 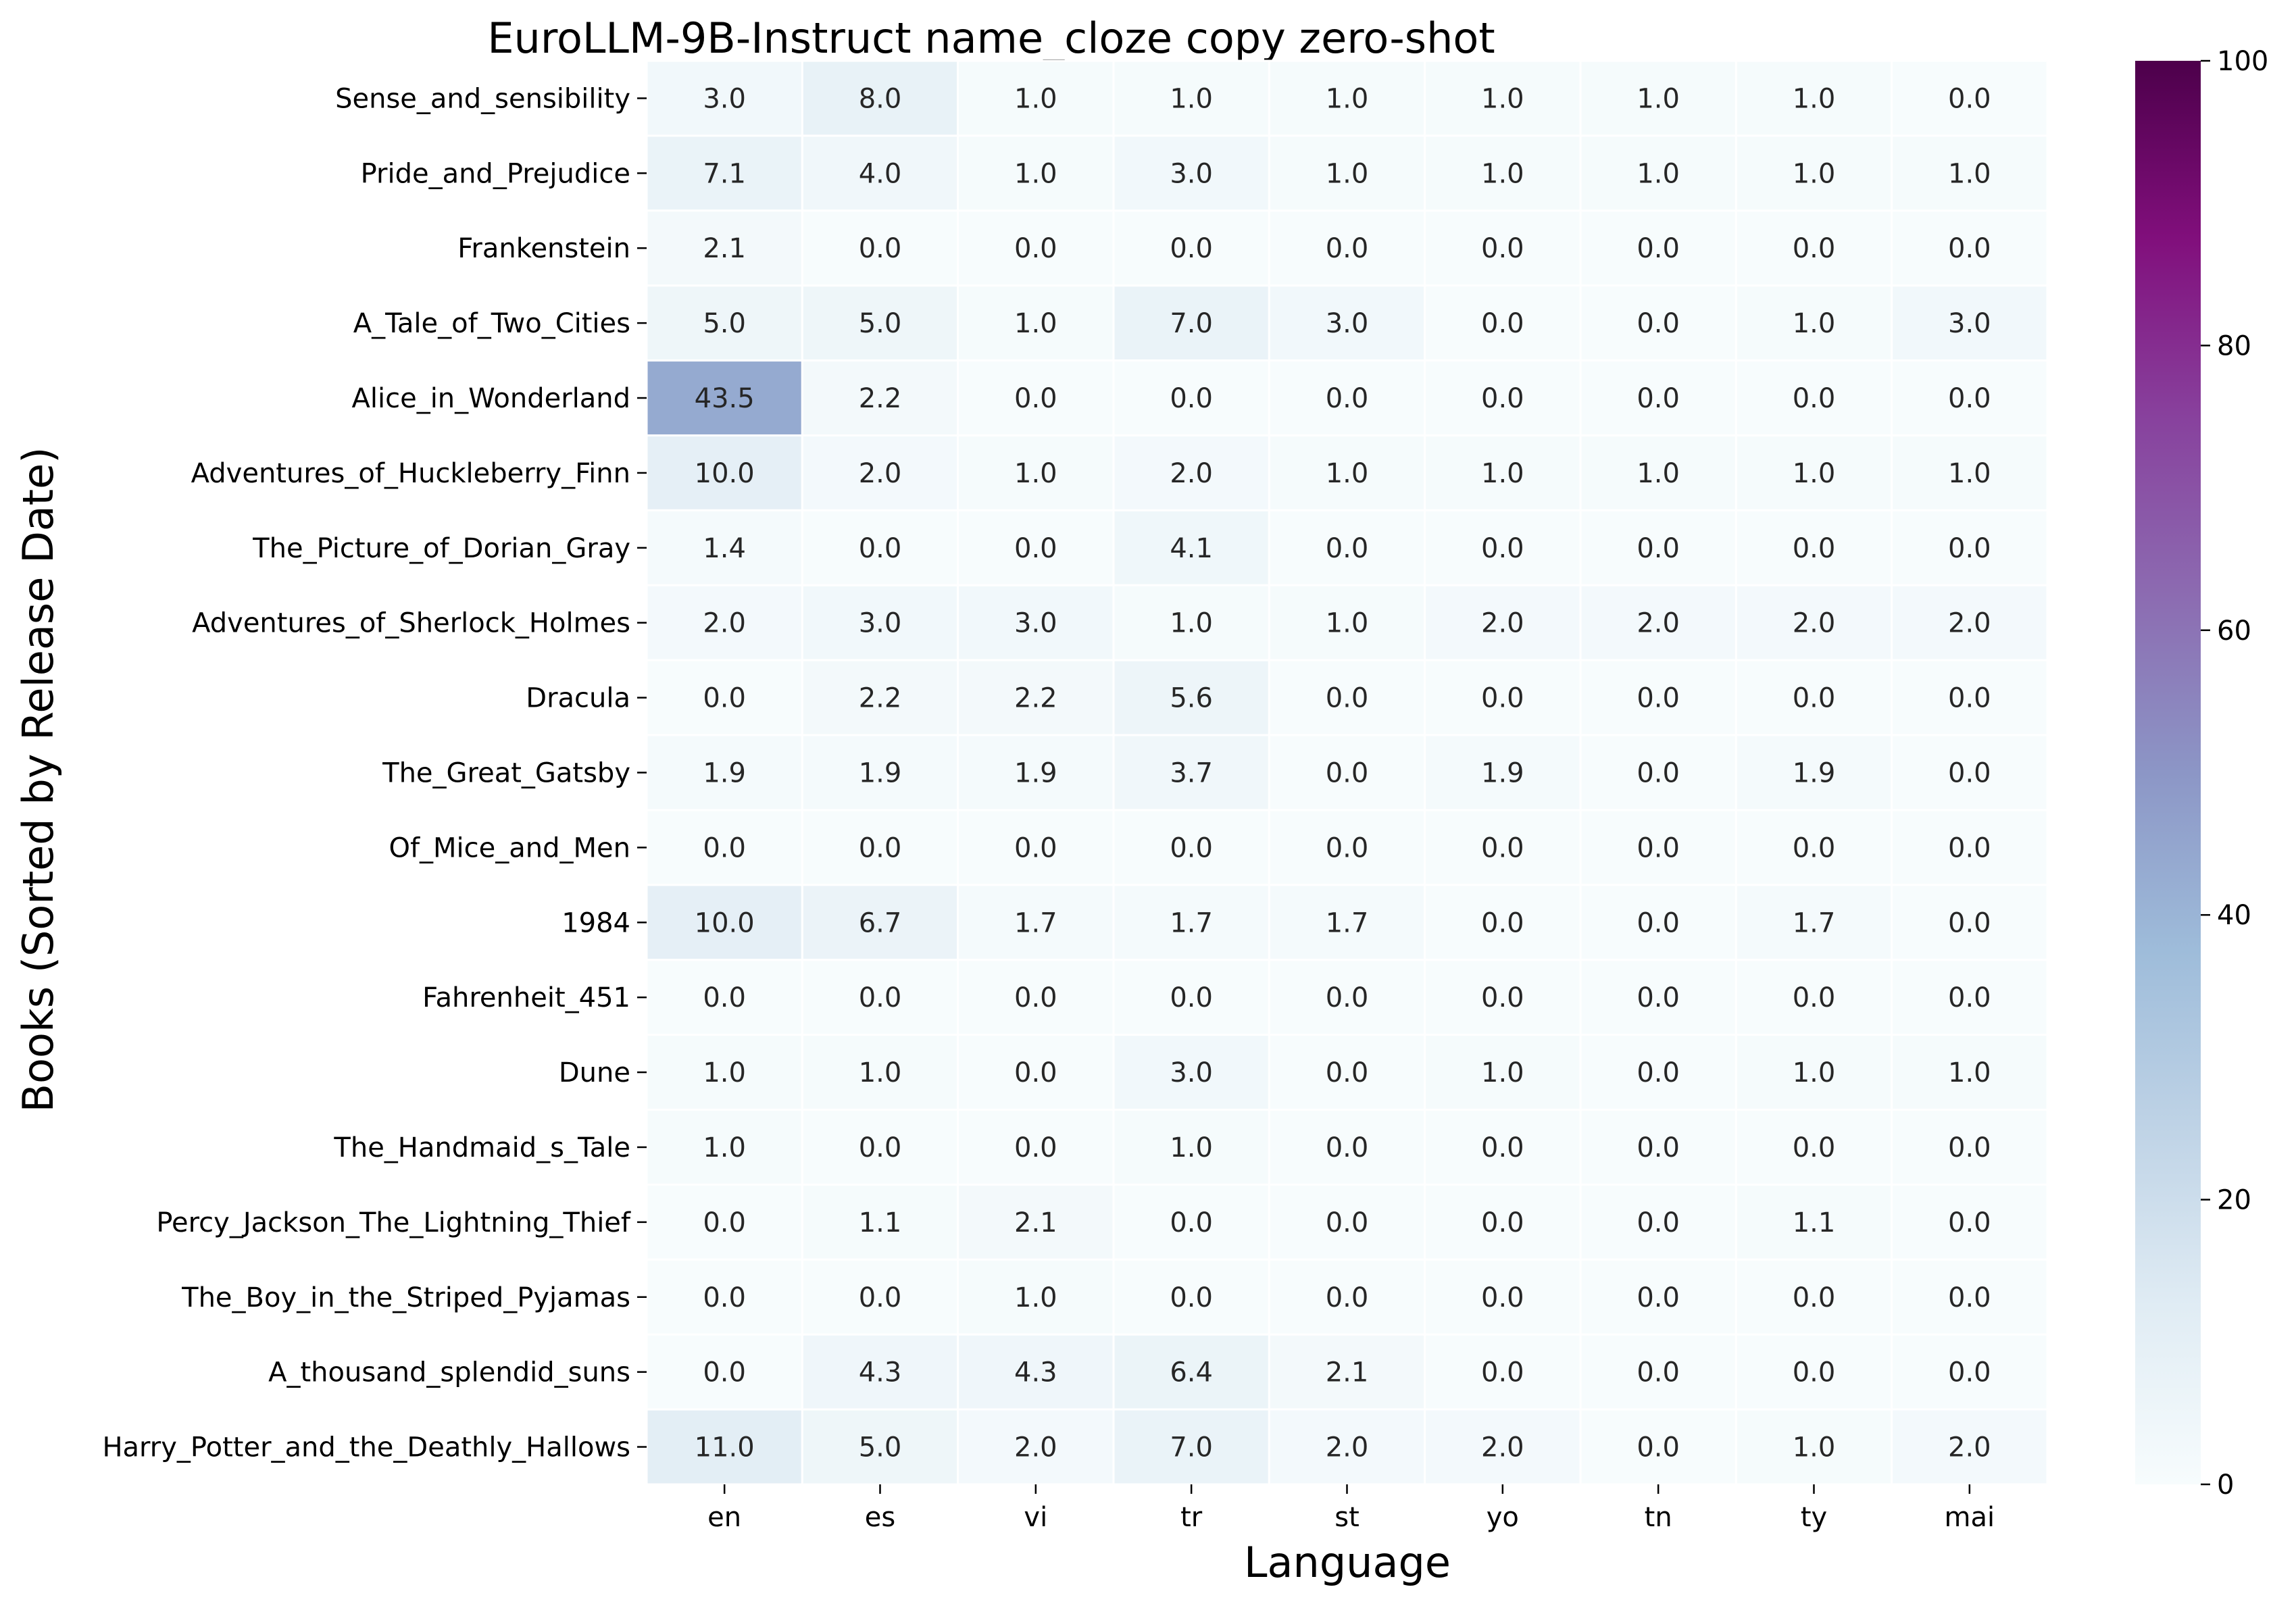 I want to click on y-tick-label: Sense_and_sensibility, so click(x=483, y=98).